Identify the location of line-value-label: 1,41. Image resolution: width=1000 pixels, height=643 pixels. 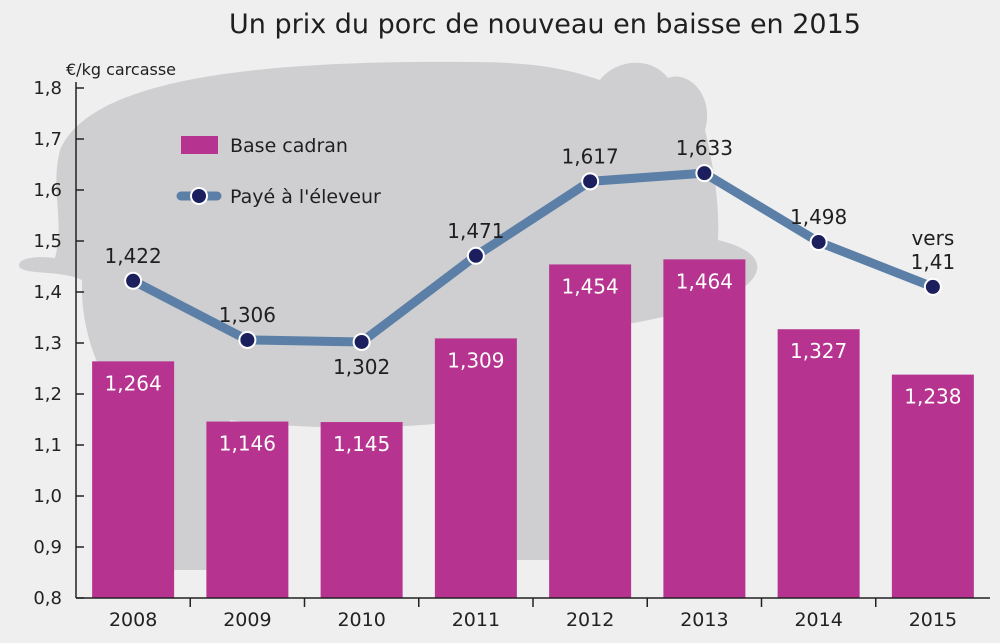
(933, 262).